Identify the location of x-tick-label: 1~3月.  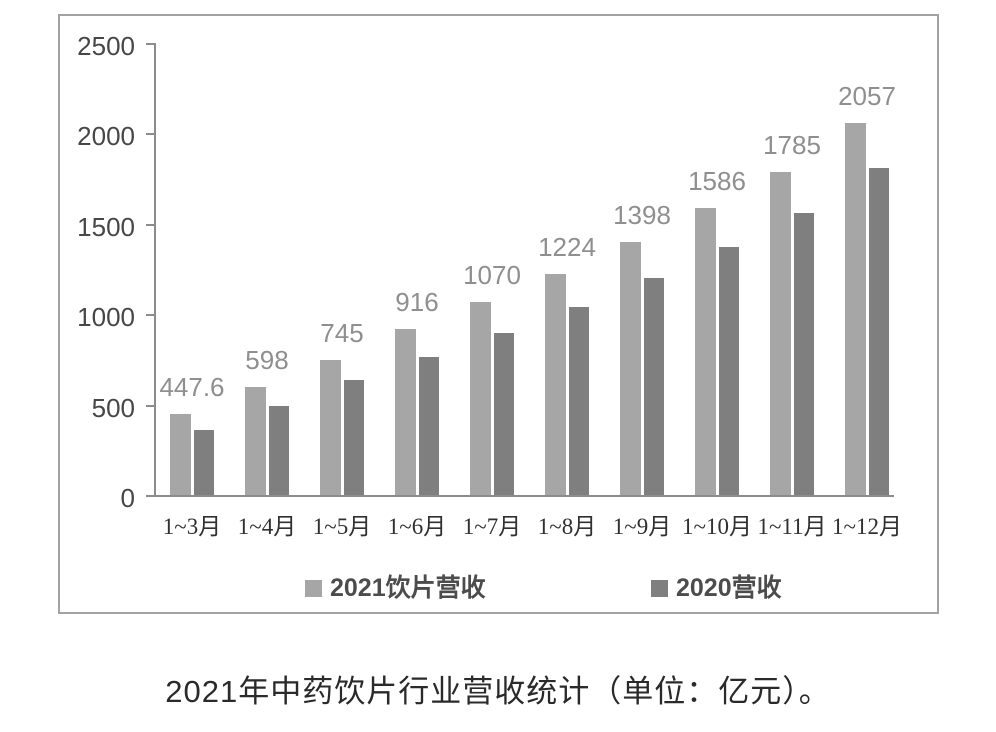
(192, 526).